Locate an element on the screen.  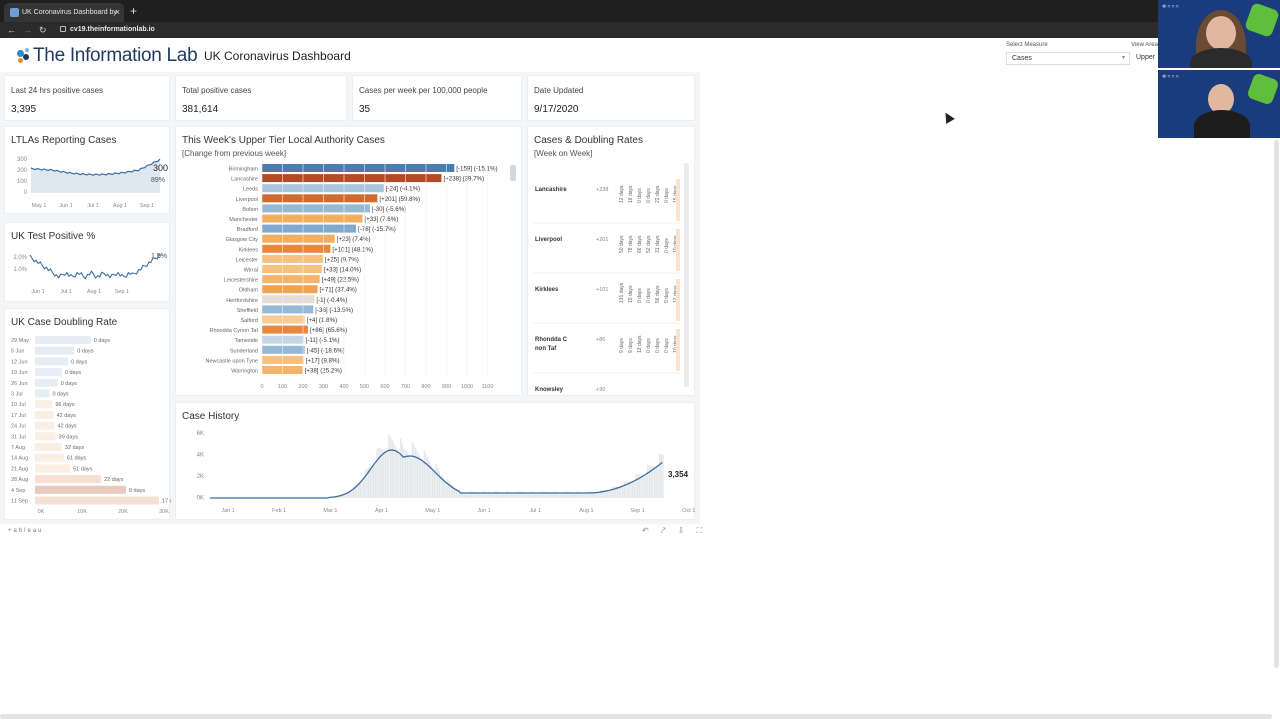
utla-row-label: Leeds is located at coordinates (250, 190).